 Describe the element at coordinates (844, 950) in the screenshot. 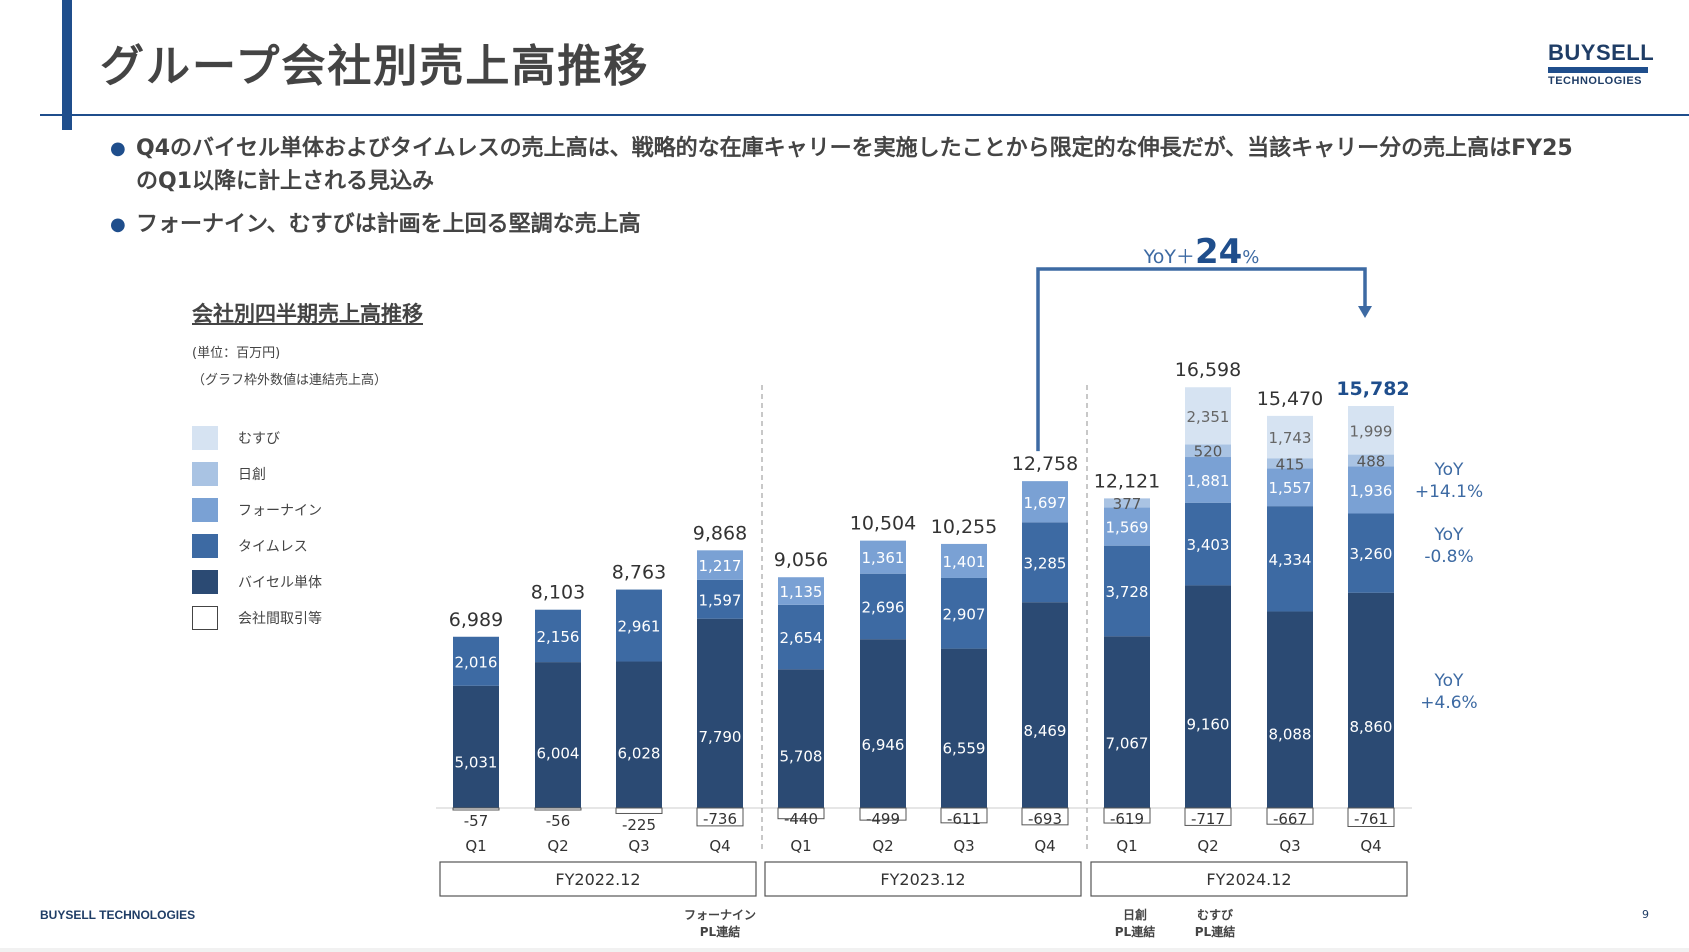

I see `footer-rule` at that location.